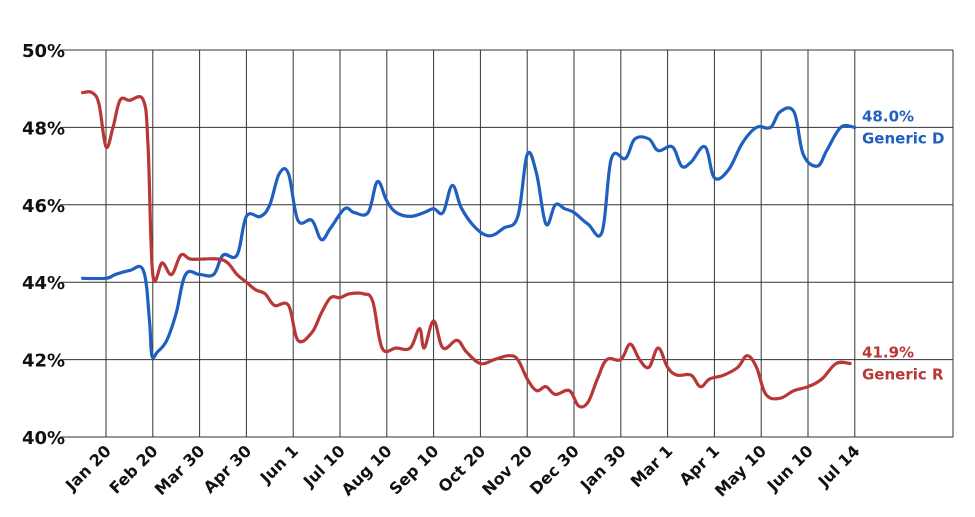 This screenshot has height=517, width=975. What do you see at coordinates (888, 352) in the screenshot?
I see `series-end-value: 41.9%` at bounding box center [888, 352].